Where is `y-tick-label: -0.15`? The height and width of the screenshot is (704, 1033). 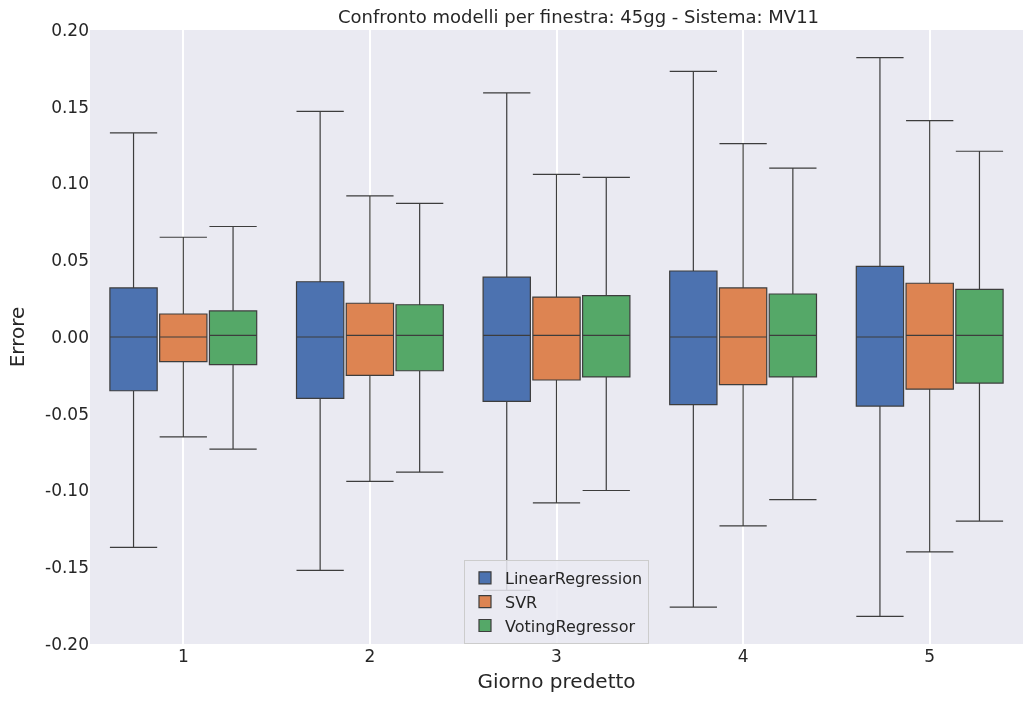
y-tick-label: -0.15 is located at coordinates (67, 567).